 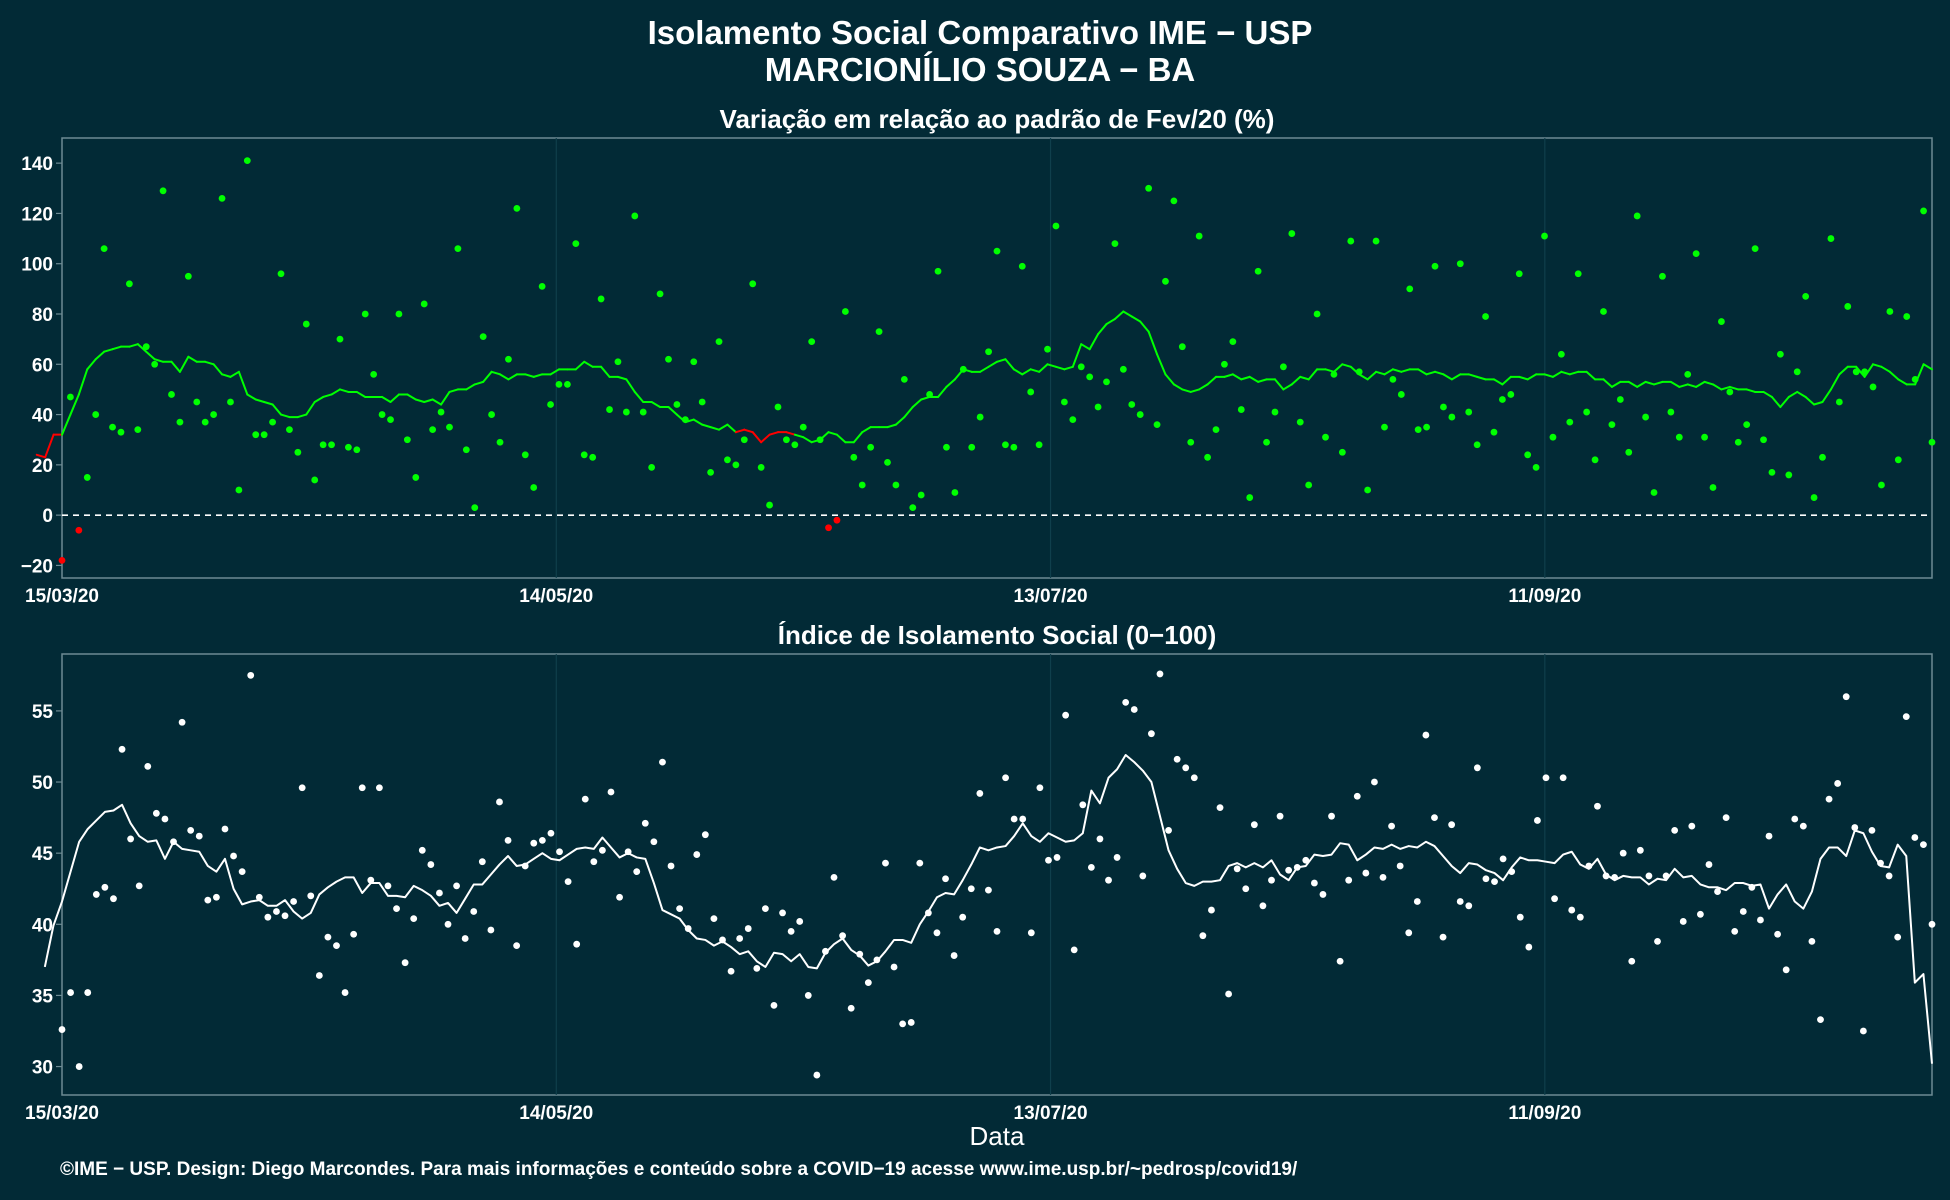 I want to click on variation-y-tick-label: 100, so click(x=37, y=265).